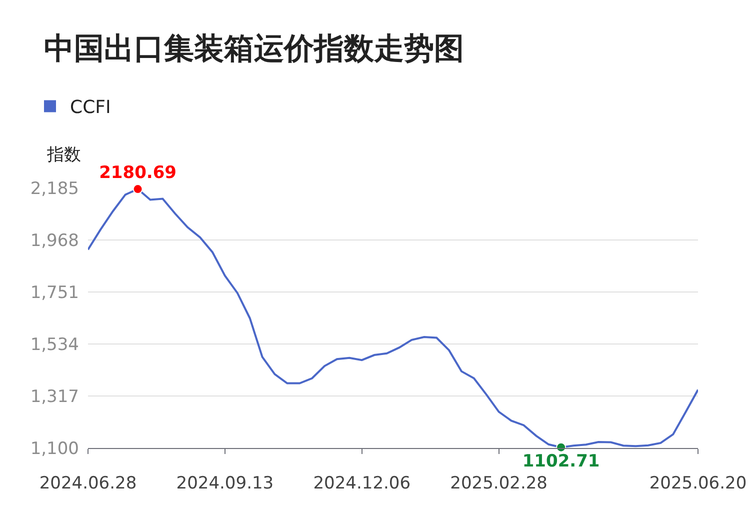  Describe the element at coordinates (54, 396) in the screenshot. I see `y-tick-label: 1,317` at that location.